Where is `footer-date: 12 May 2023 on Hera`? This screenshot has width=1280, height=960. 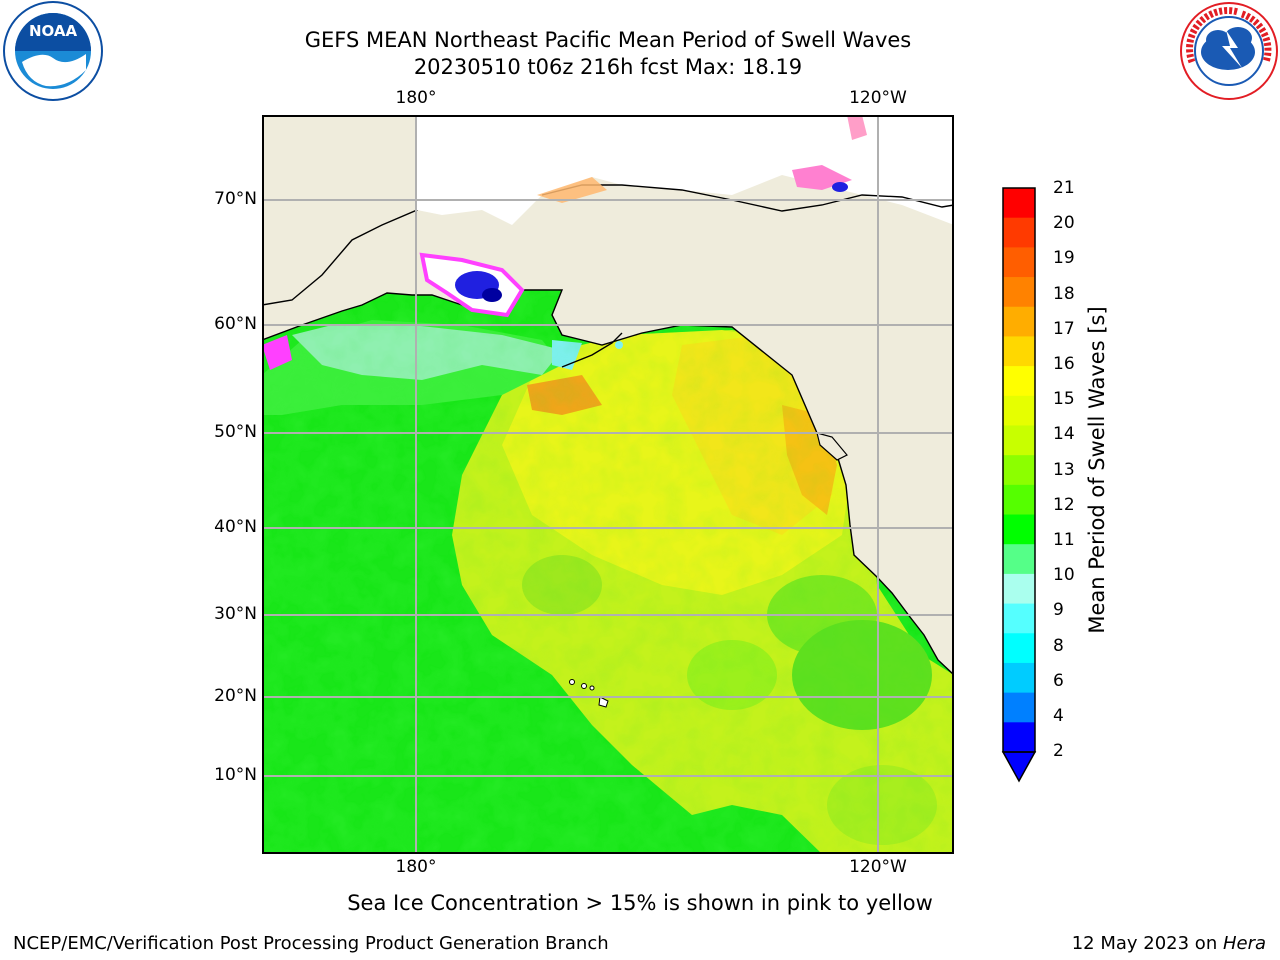 footer-date: 12 May 2023 on Hera is located at coordinates (1169, 943).